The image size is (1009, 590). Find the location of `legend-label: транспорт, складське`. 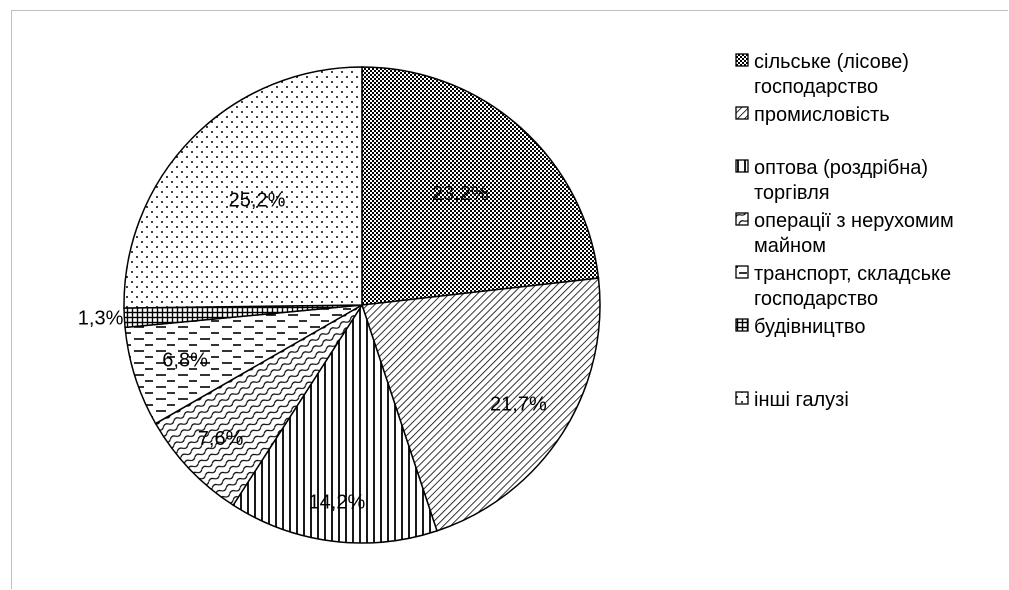

legend-label: транспорт, складське is located at coordinates (852, 274).